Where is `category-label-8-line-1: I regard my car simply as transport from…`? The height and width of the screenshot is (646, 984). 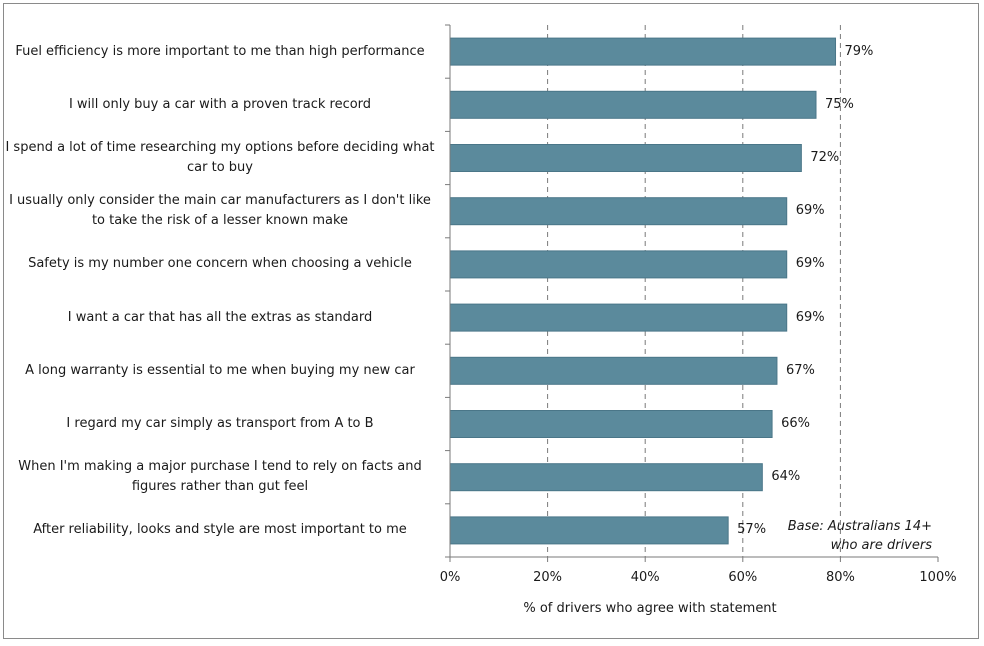
category-label-8-line-1: I regard my car simply as transport from… is located at coordinates (220, 423).